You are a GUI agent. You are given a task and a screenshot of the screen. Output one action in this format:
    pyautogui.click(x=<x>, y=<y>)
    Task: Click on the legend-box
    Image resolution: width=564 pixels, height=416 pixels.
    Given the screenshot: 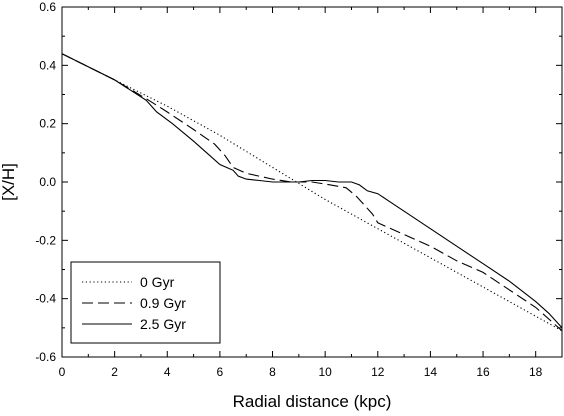 What is the action you would take?
    pyautogui.click(x=145, y=302)
    